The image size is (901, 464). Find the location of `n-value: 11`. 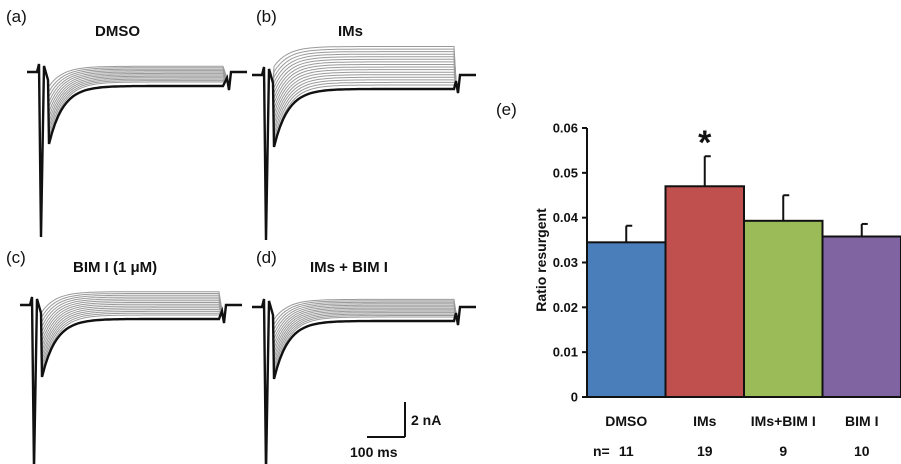

n-value: 11 is located at coordinates (626, 451).